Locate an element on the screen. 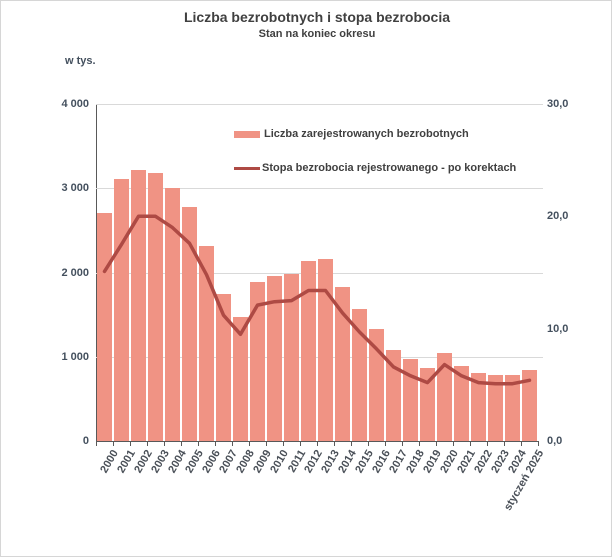 The image size is (612, 557). bar-2003 is located at coordinates (155, 307).